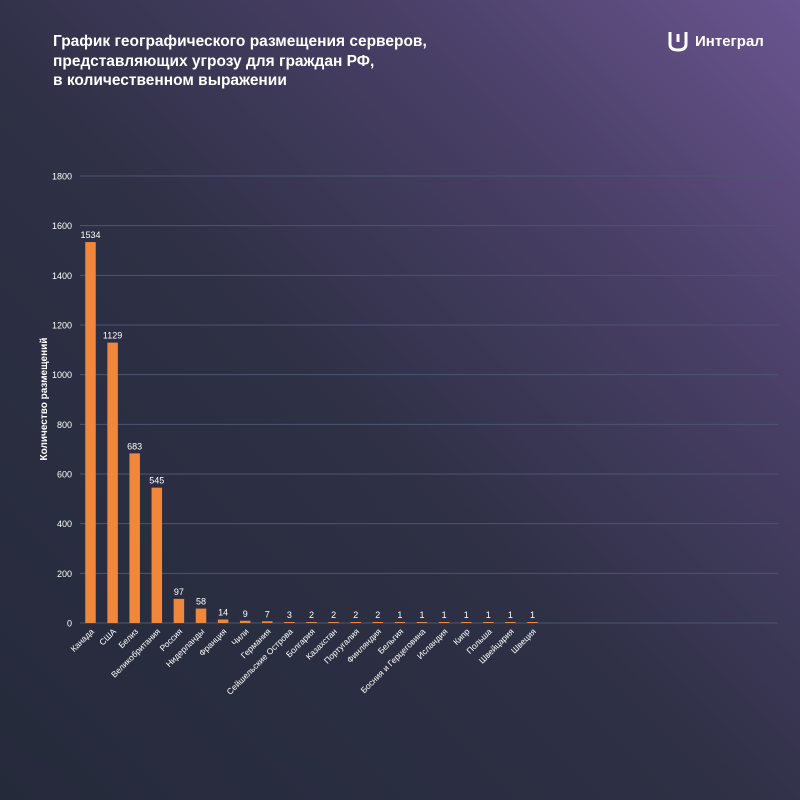 The image size is (800, 800). Describe the element at coordinates (214, 61) in the screenshot. I see `chart-title-line-2: представляющих угрозу для граждан РФ,` at that location.